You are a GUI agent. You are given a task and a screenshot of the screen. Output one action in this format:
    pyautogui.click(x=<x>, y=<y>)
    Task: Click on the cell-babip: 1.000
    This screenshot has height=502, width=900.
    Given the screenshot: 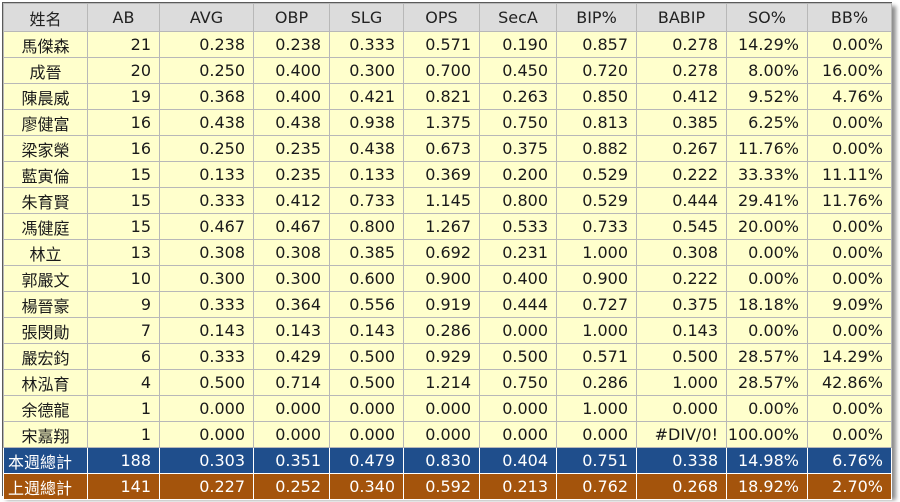 What is the action you would take?
    pyautogui.click(x=681, y=382)
    